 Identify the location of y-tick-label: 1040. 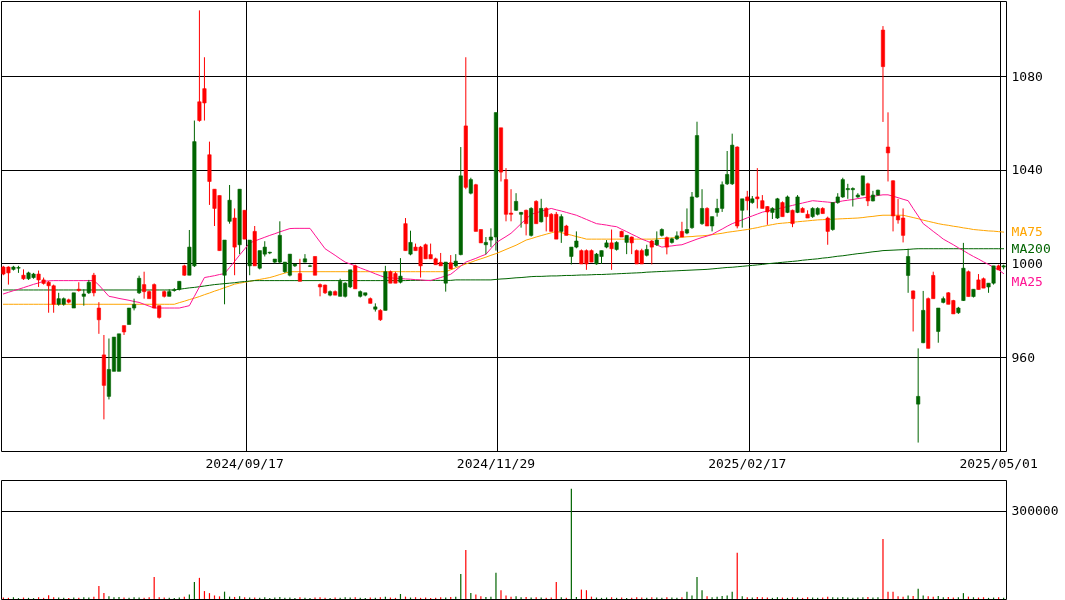
(1027, 170).